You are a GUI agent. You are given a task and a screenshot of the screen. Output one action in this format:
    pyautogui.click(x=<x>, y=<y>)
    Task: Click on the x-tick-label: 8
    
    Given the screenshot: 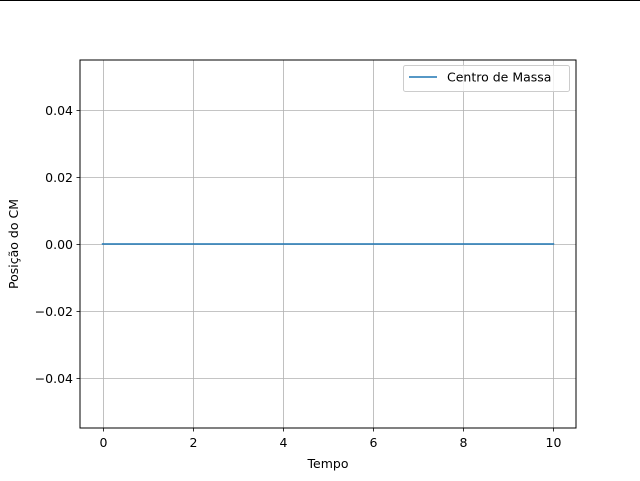 What is the action you would take?
    pyautogui.click(x=464, y=442)
    